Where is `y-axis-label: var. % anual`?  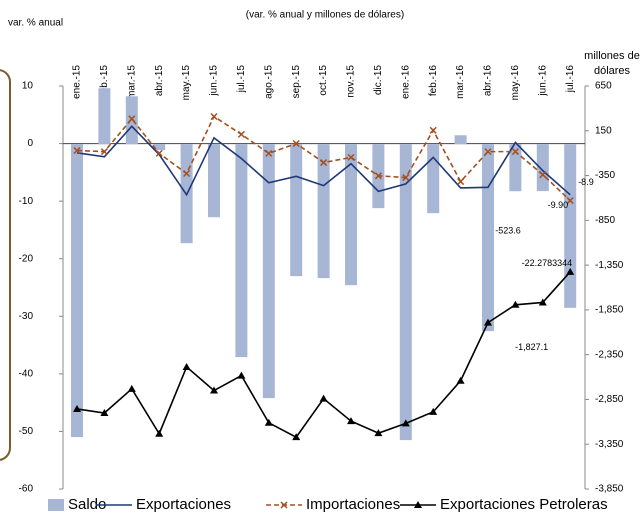
y-axis-label: var. % anual is located at coordinates (35, 23).